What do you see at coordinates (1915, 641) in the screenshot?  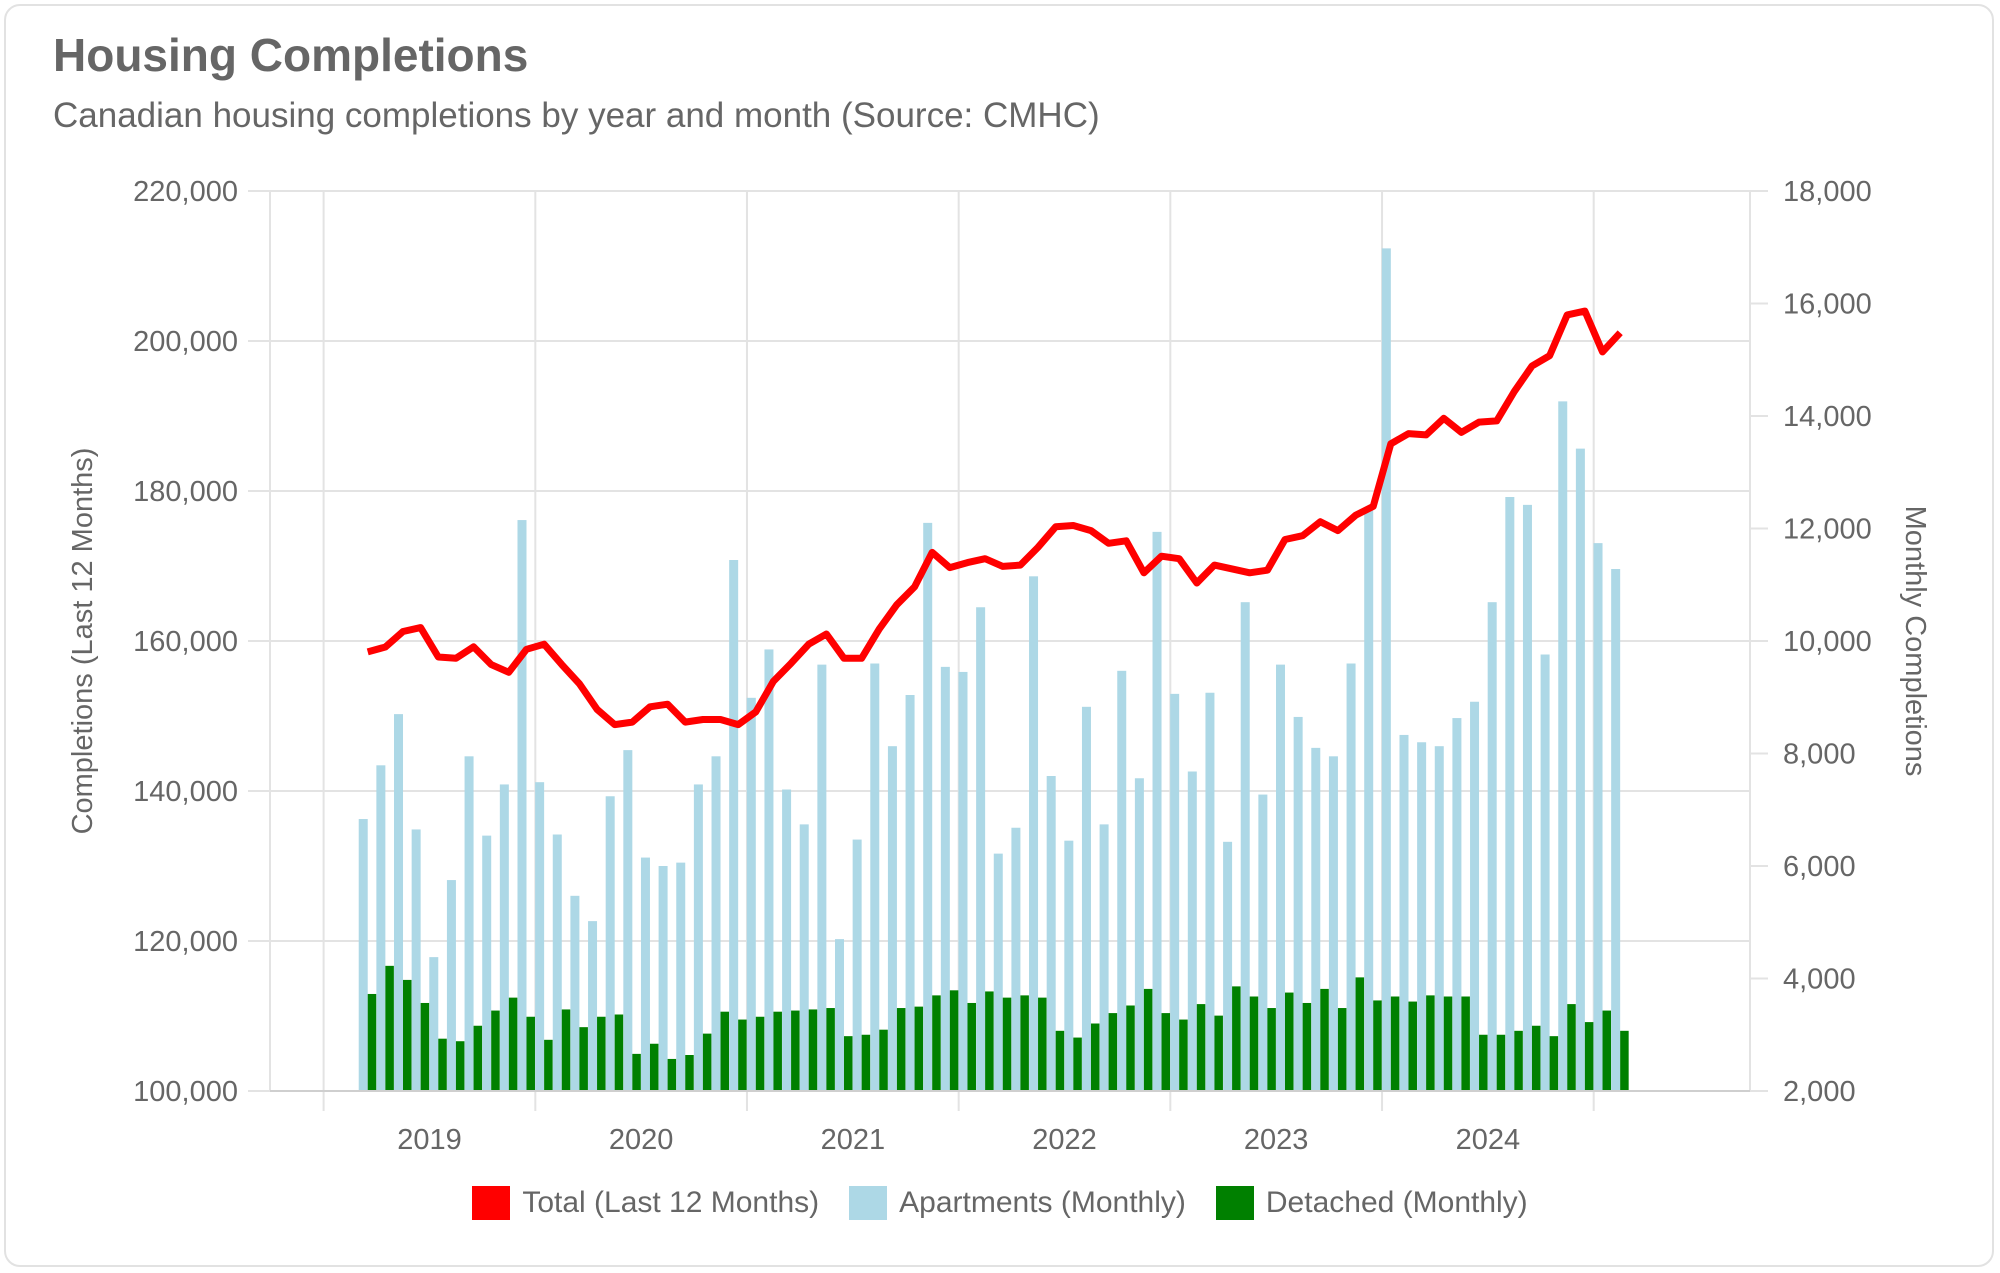 I see `y2-axis-title: Monthly Completions` at bounding box center [1915, 641].